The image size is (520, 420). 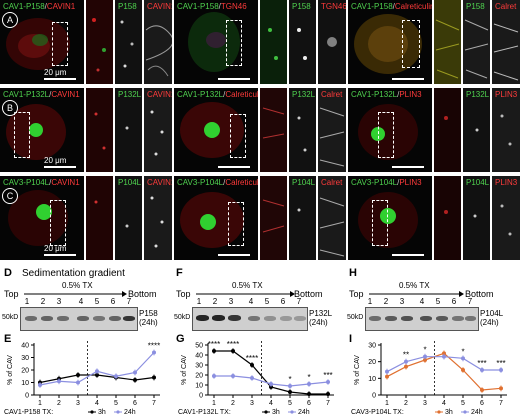 I want to click on merge-title: CAV1-P132L/PLIN3, so click(x=386, y=94).